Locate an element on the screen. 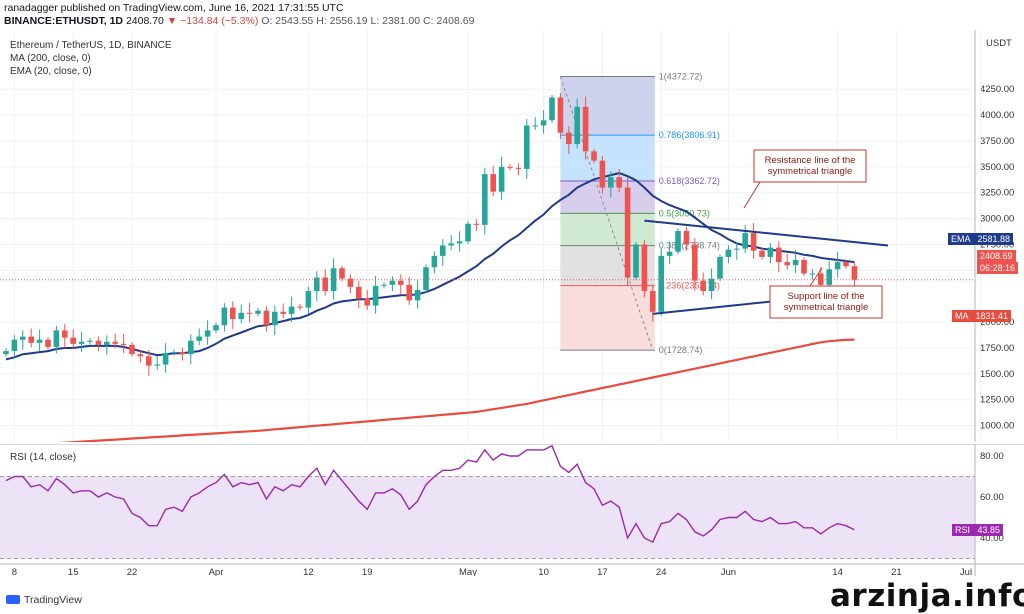  fib-level-label: 0.236(2352.74) is located at coordinates (689, 286).